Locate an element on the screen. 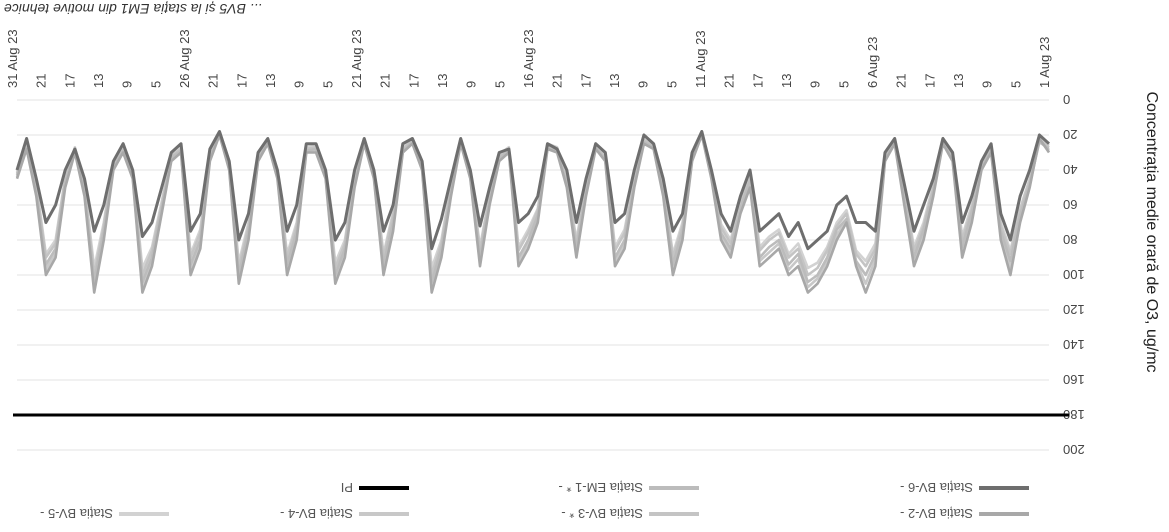 This screenshot has width=1169, height=532. y-tick-label: 60 is located at coordinates (1070, 204).